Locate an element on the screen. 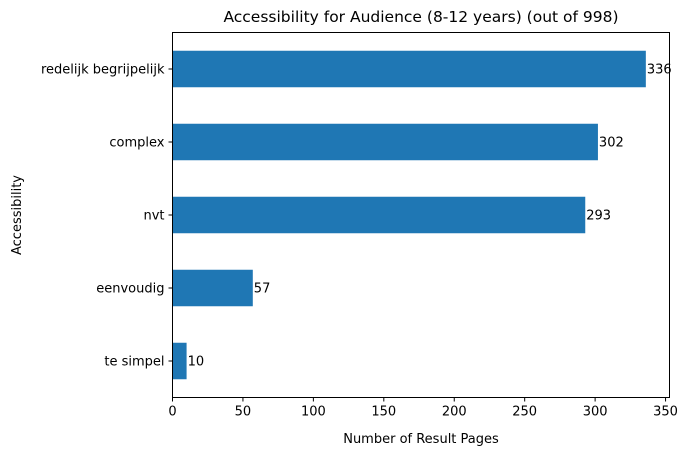 The image size is (687, 455). data-label: 293 is located at coordinates (598, 216).